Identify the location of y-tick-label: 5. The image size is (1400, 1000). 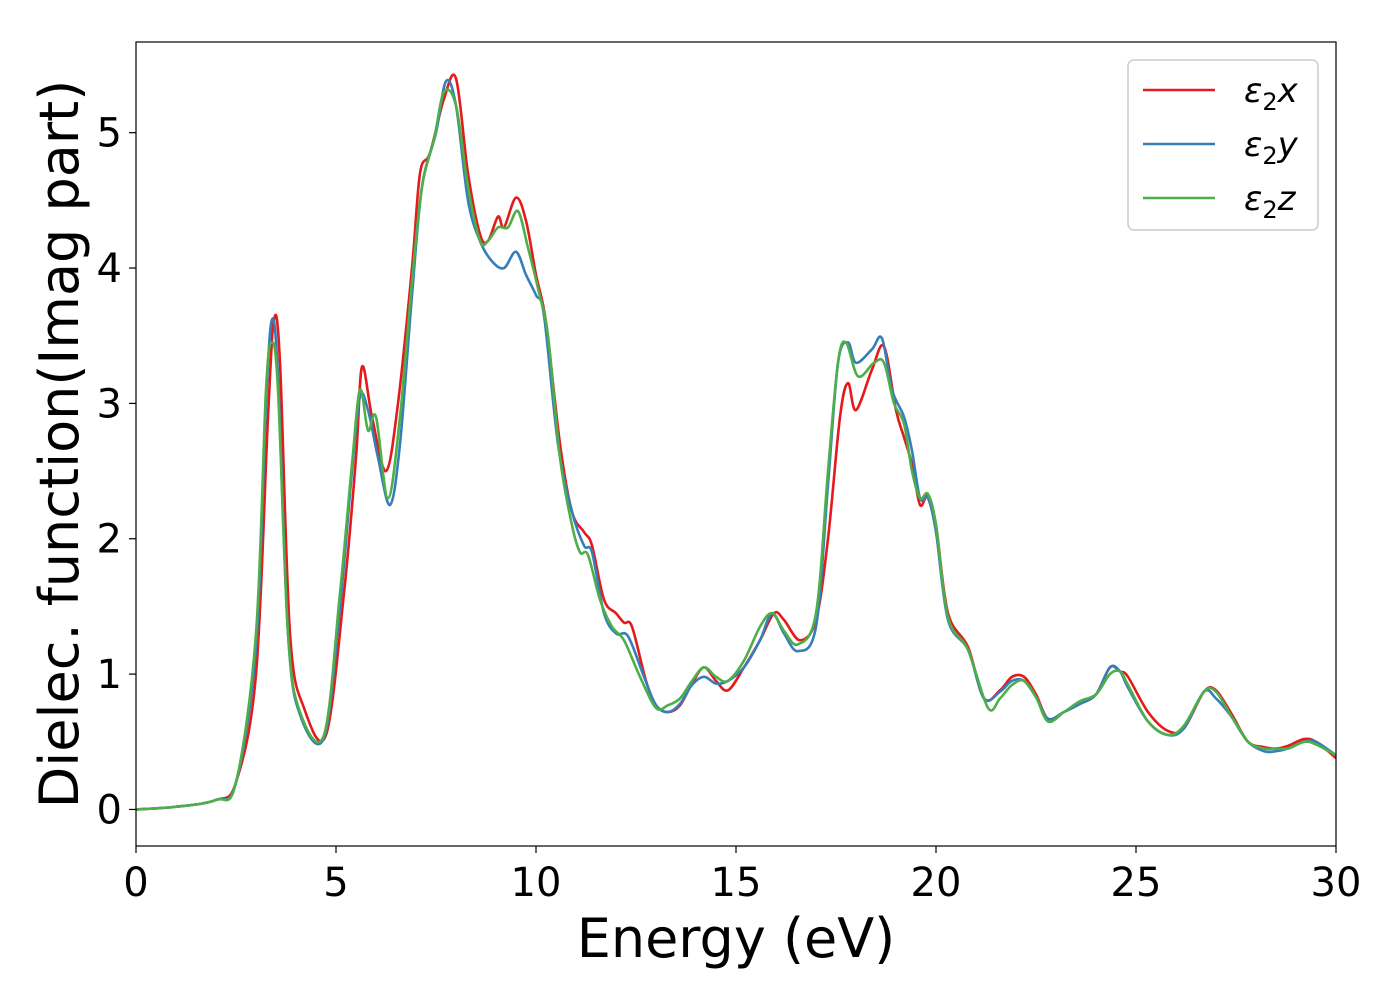
(109, 134).